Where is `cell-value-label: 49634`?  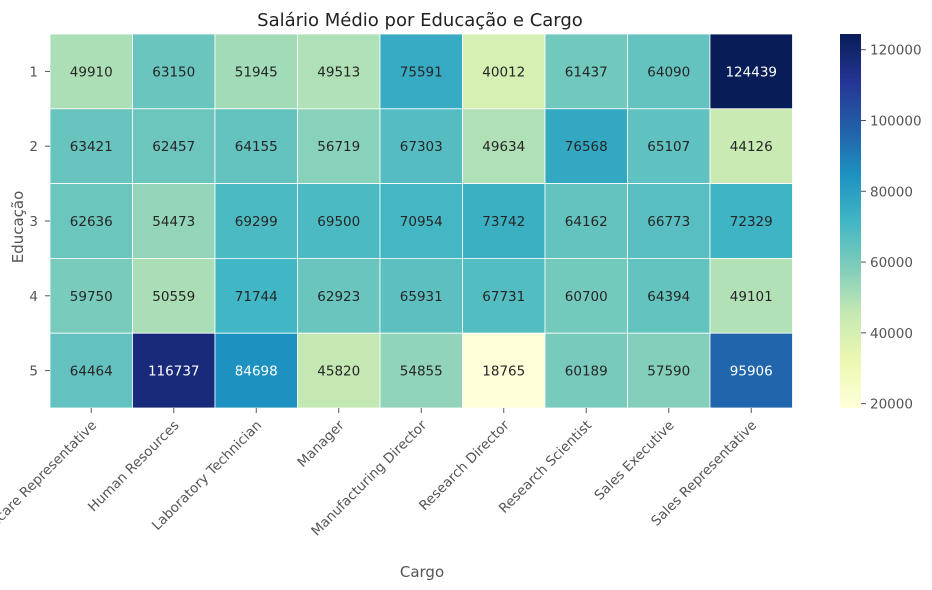 cell-value-label: 49634 is located at coordinates (503, 147).